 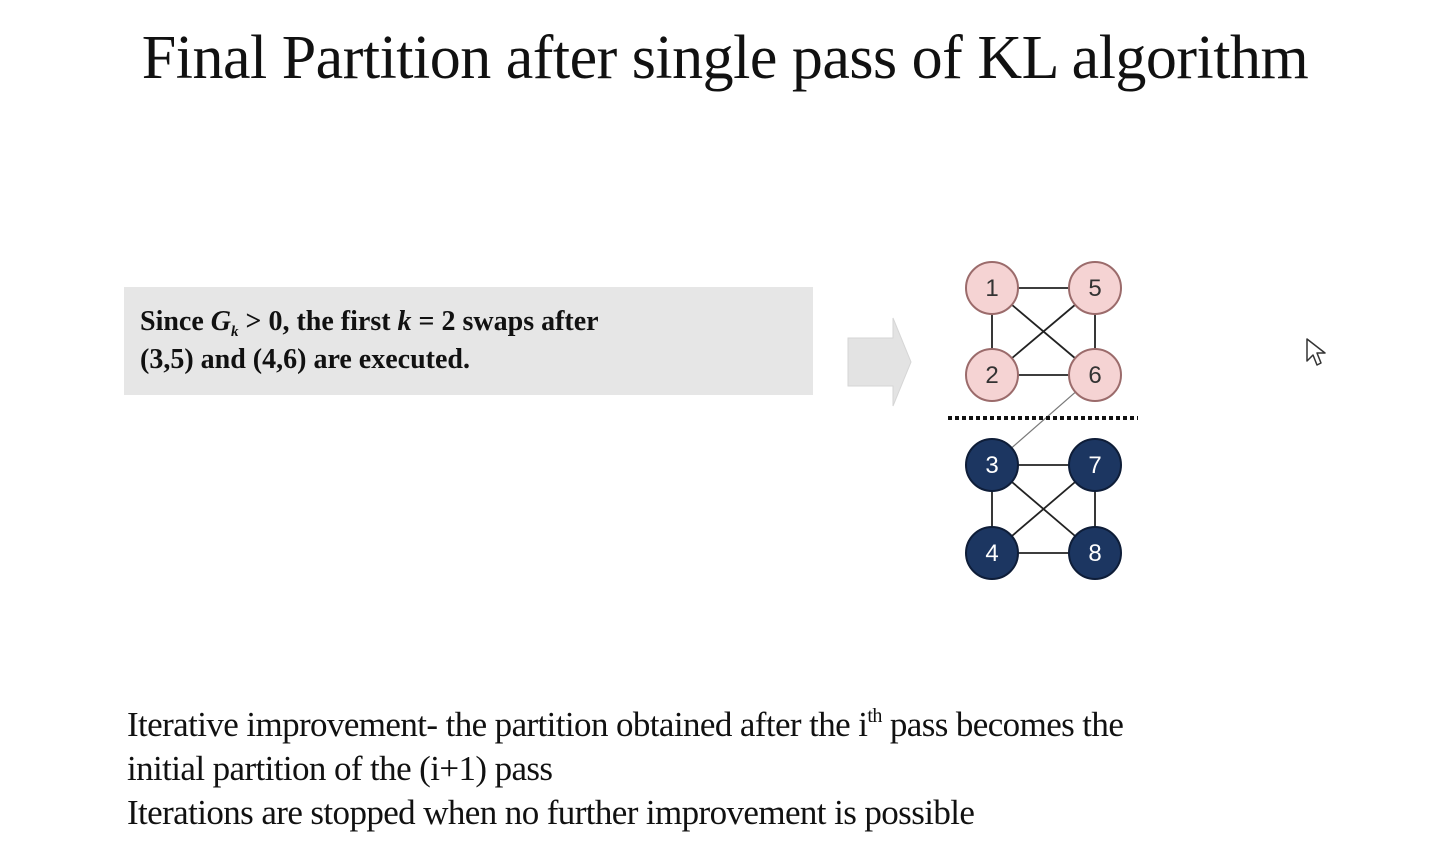 I want to click on notes-line-1-end: pass becomes the, so click(x=1002, y=724).